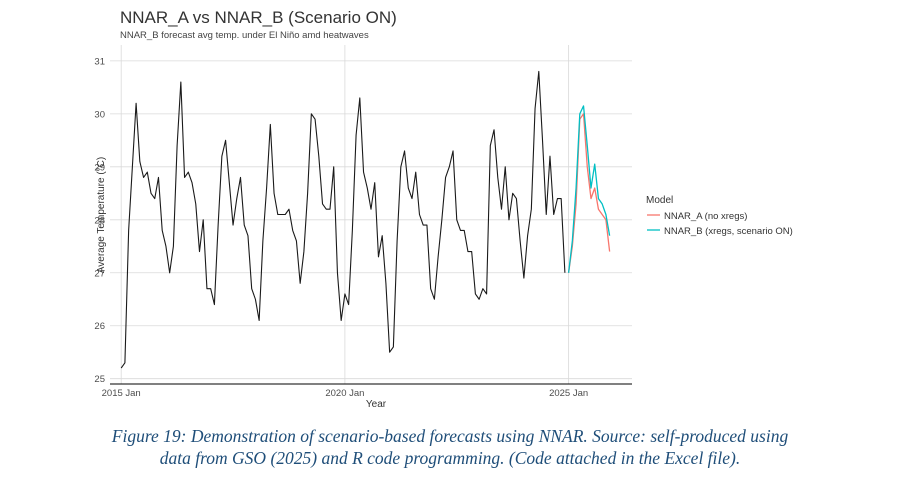  Describe the element at coordinates (705, 216) in the screenshot. I see `legend-label-nnar-a: NNAR_A (no xregs)` at that location.